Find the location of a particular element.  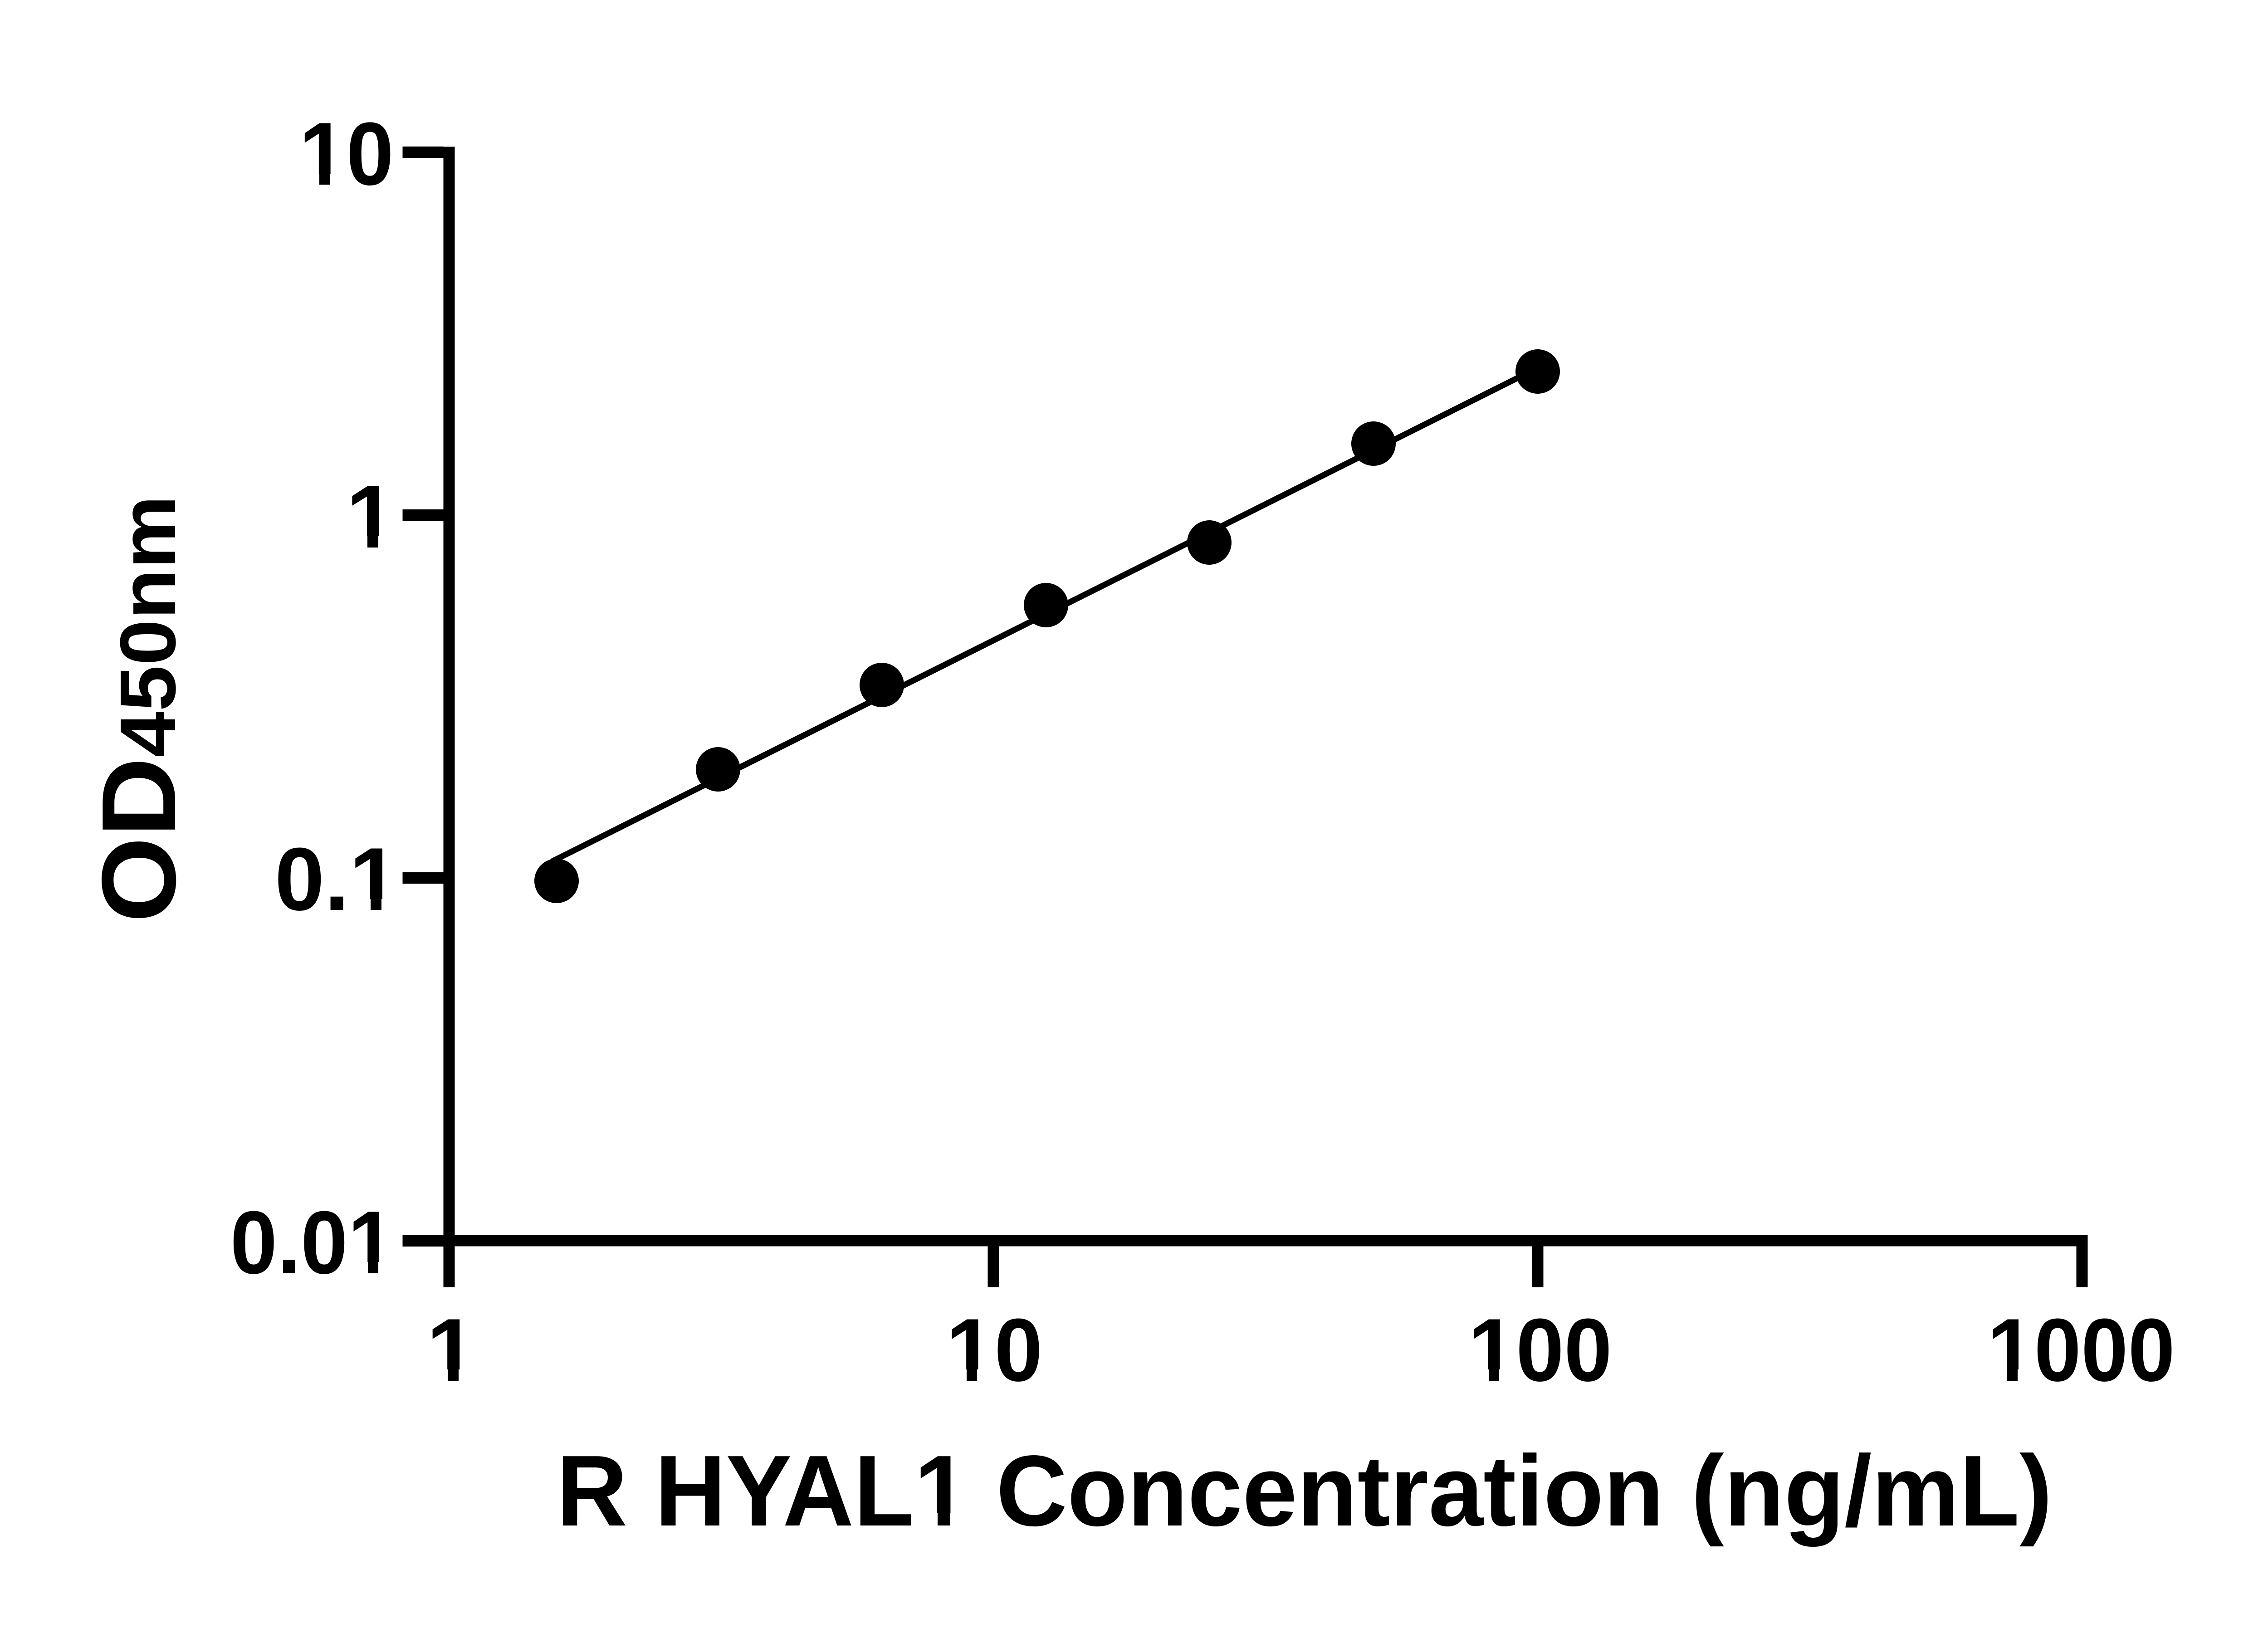

svg-text: R HYAL1 Concentration (ng/mL) is located at coordinates (1305, 1491).